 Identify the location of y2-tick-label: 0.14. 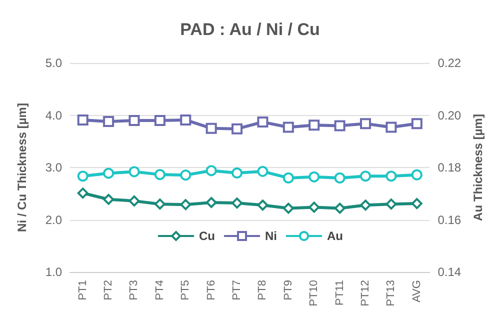
(450, 272).